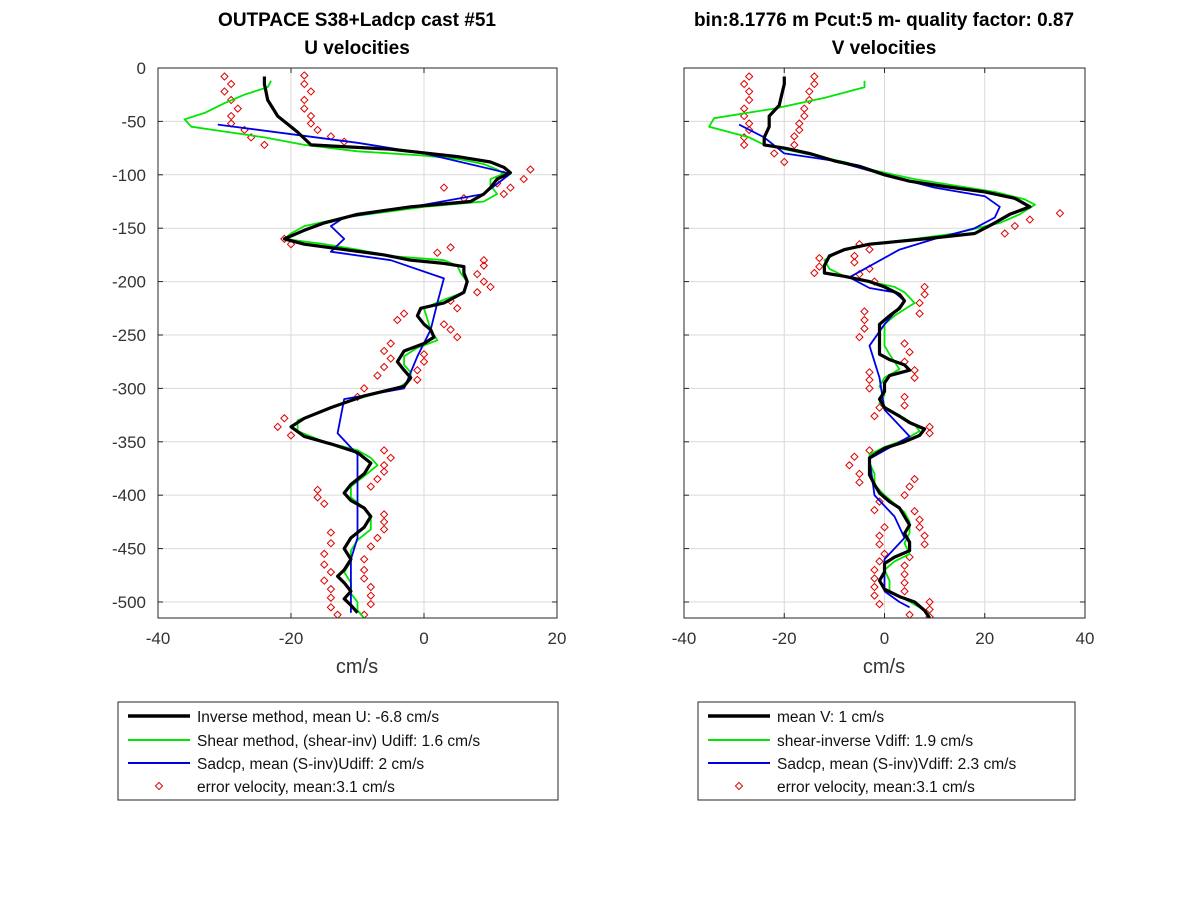 Image resolution: width=1200 pixels, height=900 pixels. What do you see at coordinates (129, 388) in the screenshot?
I see `u-y-tick-label: -300` at bounding box center [129, 388].